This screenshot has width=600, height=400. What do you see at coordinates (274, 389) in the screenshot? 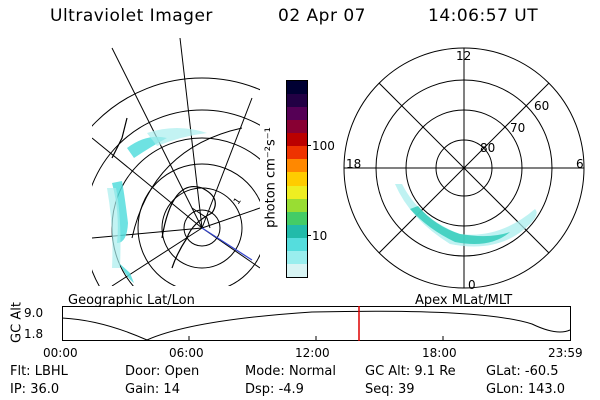
I see `status-dsp: Dsp: -4.9` at bounding box center [274, 389].